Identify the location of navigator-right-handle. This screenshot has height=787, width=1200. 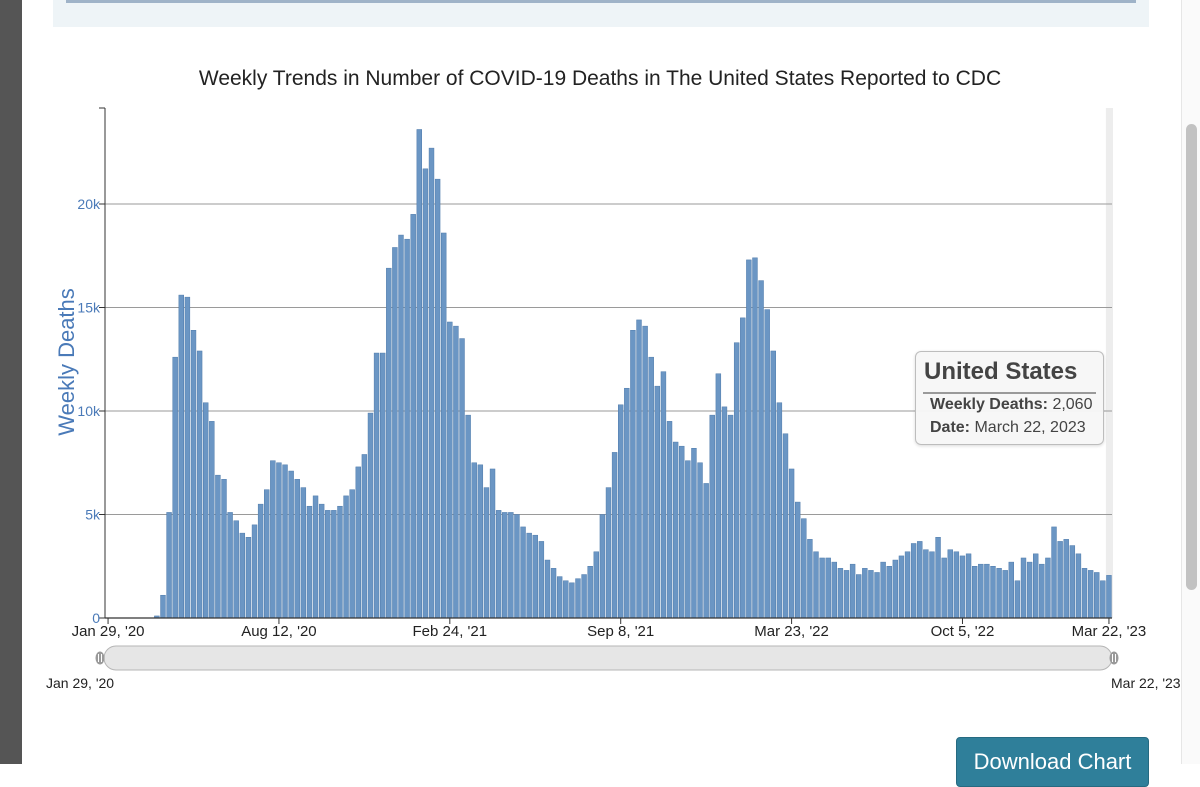
(1114, 658).